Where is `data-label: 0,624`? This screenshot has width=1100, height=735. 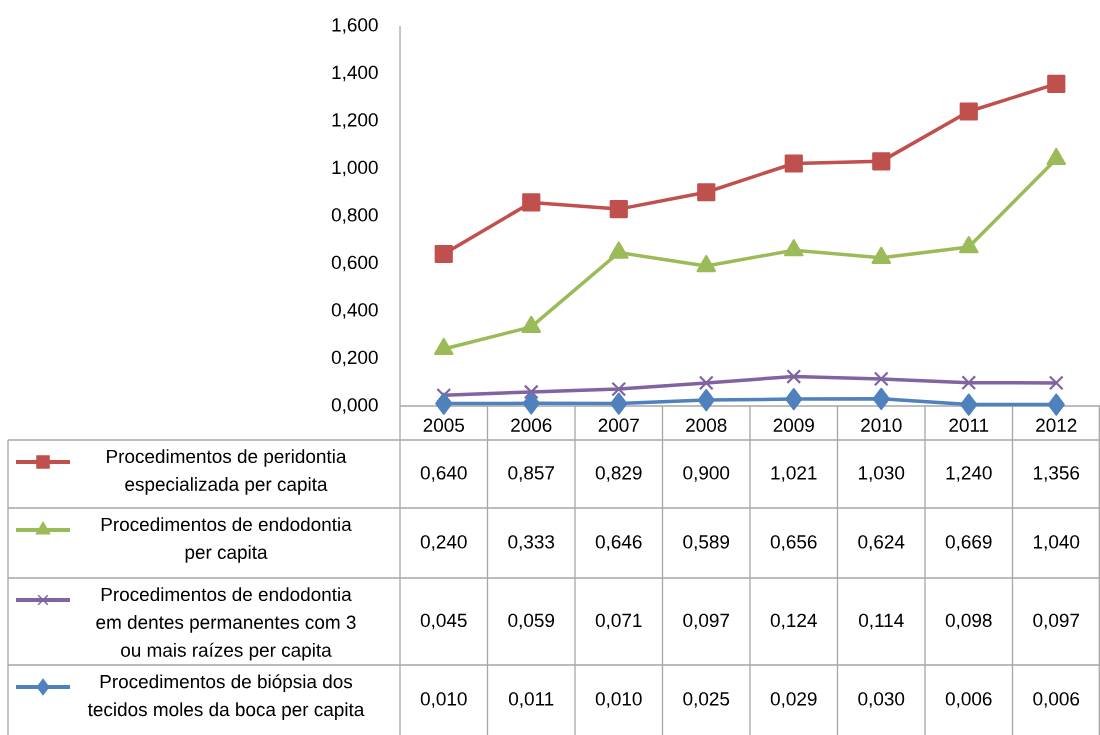
data-label: 0,624 is located at coordinates (881, 543).